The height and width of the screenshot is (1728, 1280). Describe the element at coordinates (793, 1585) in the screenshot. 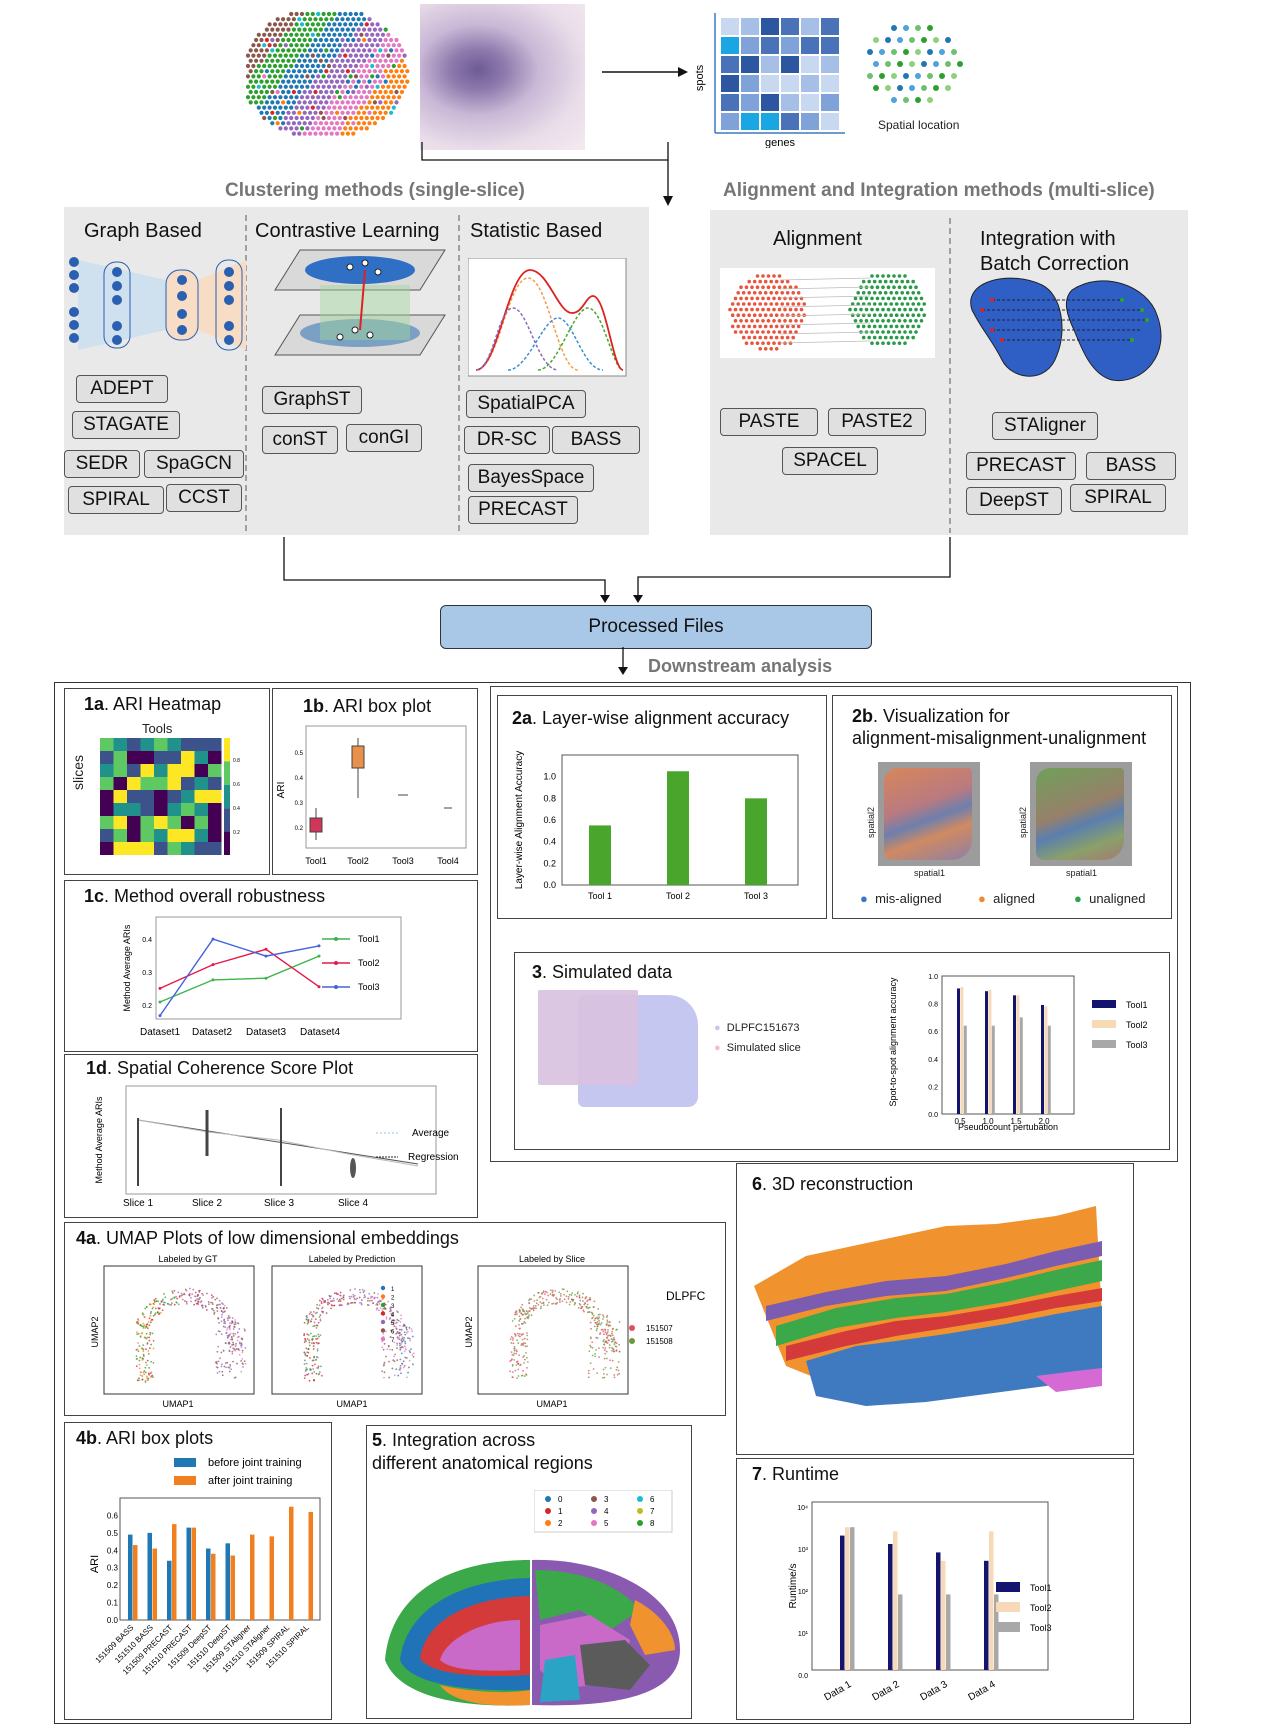

I see `svg-text: Runtime/s` at that location.